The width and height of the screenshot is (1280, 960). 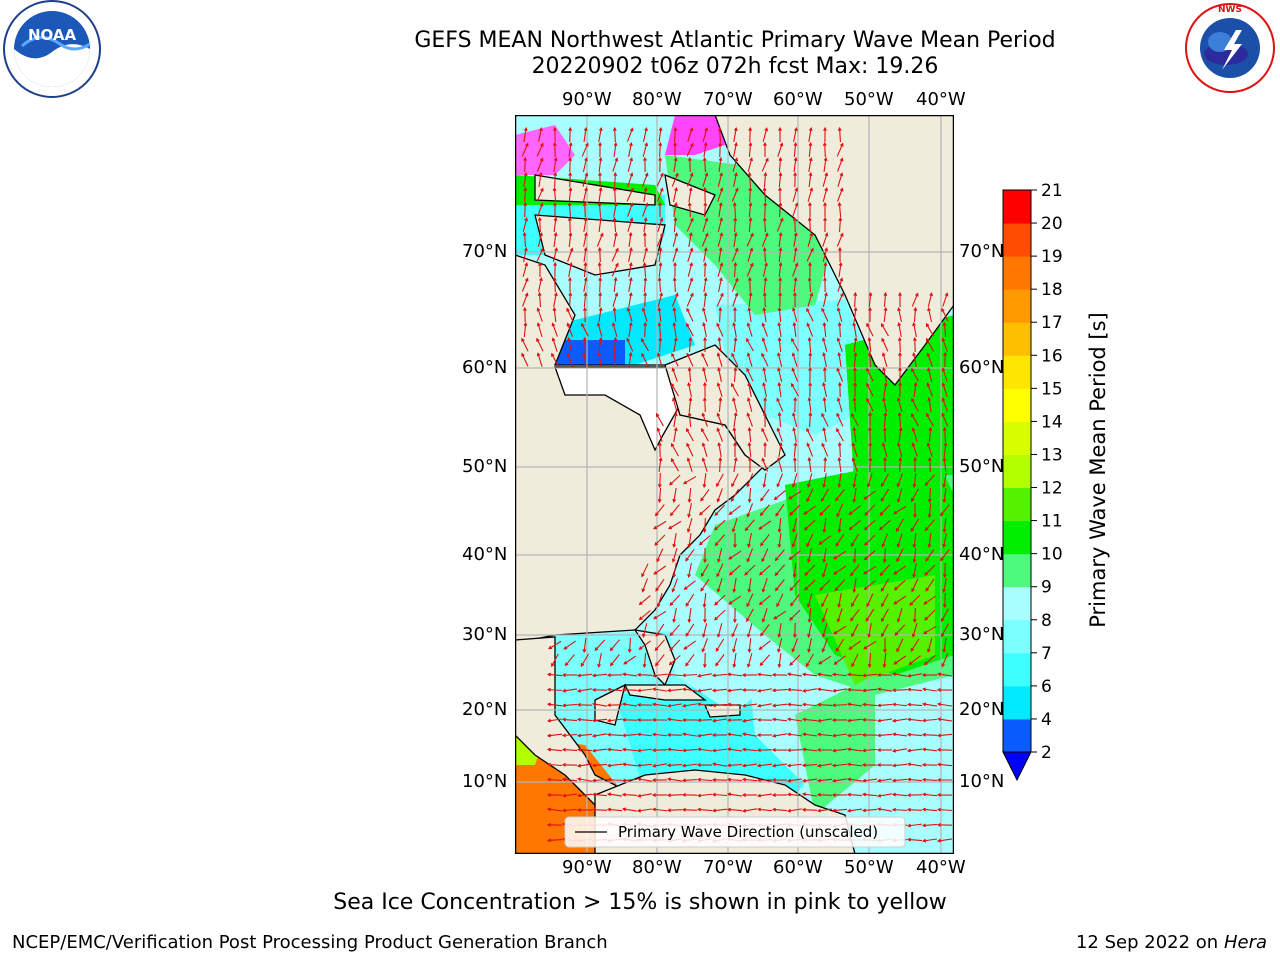 I want to click on colorbar-tick-label: 17, so click(x=1052, y=323).